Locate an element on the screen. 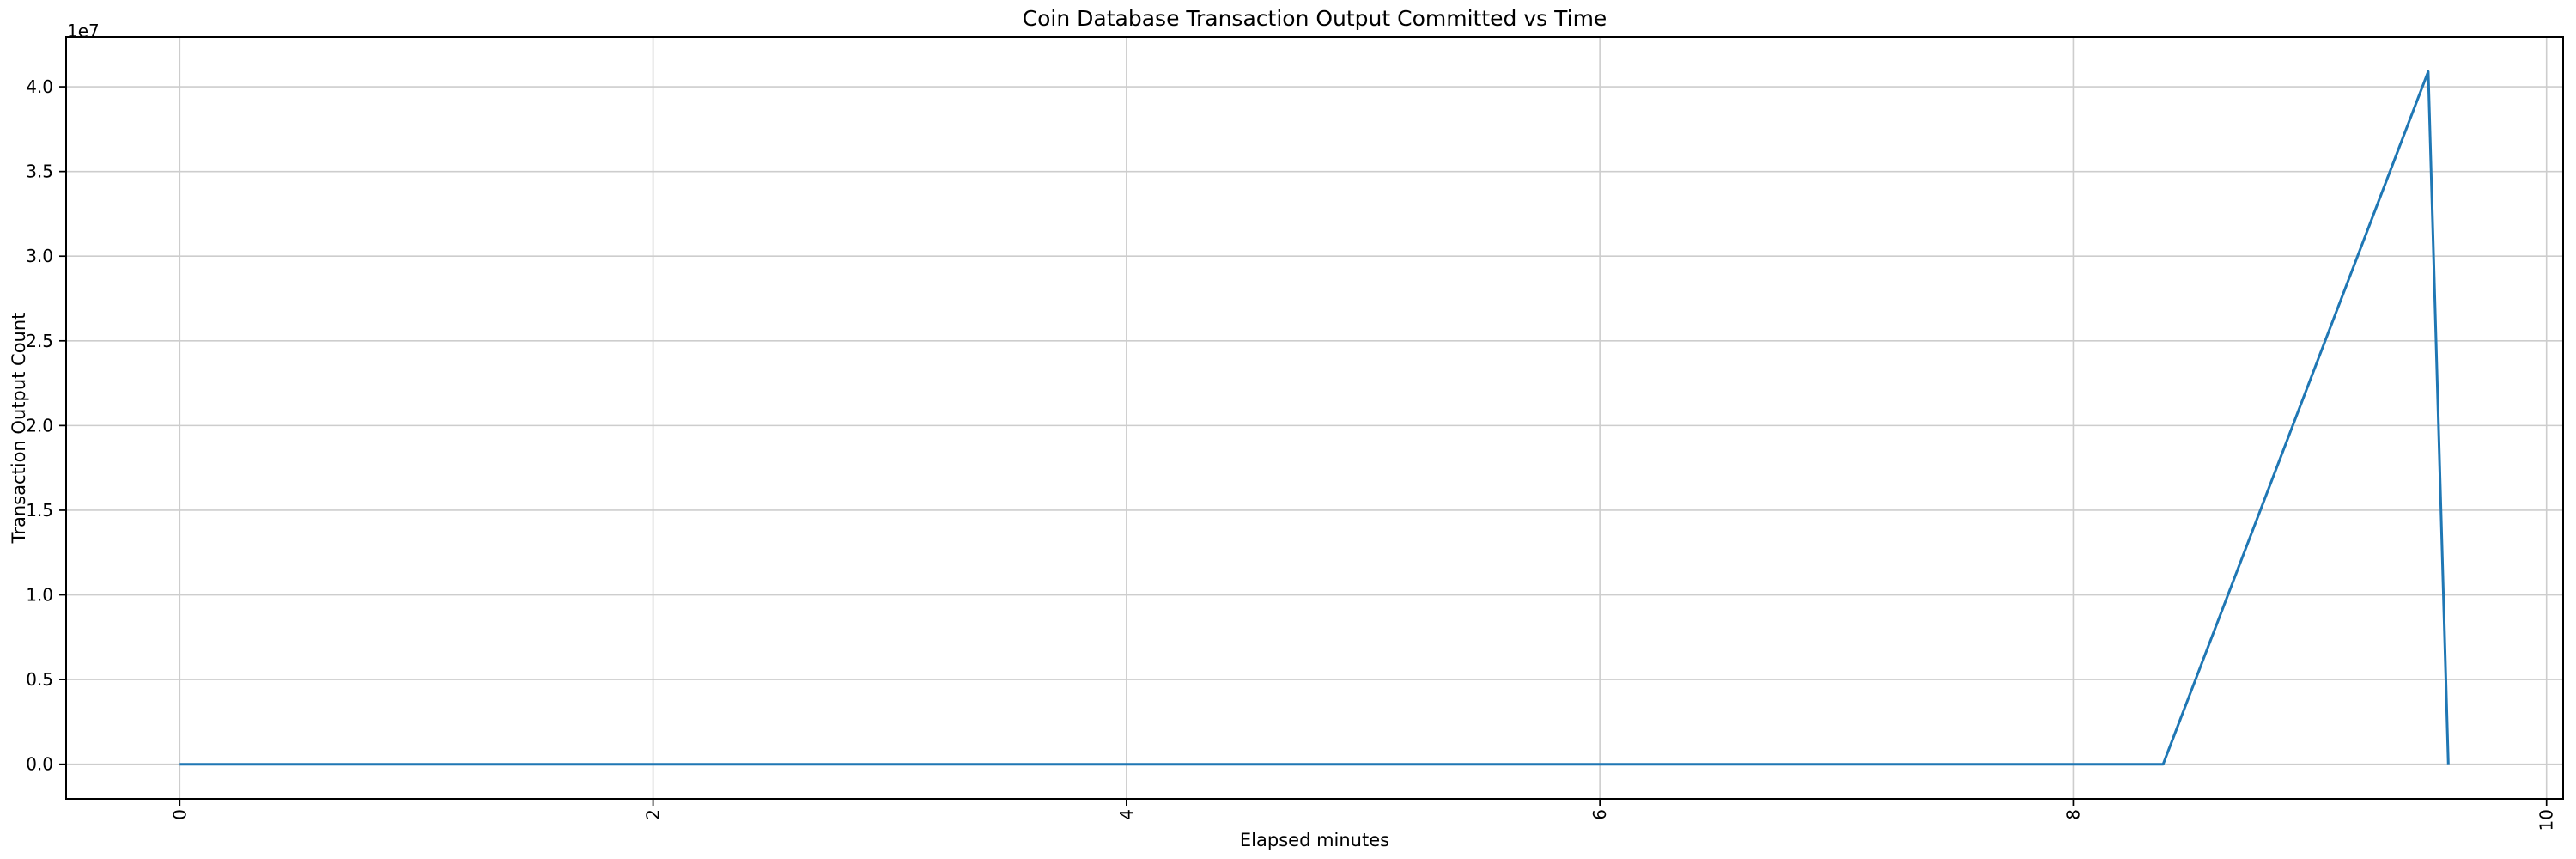  y-axis-offset-label: 1e7 is located at coordinates (83, 31).